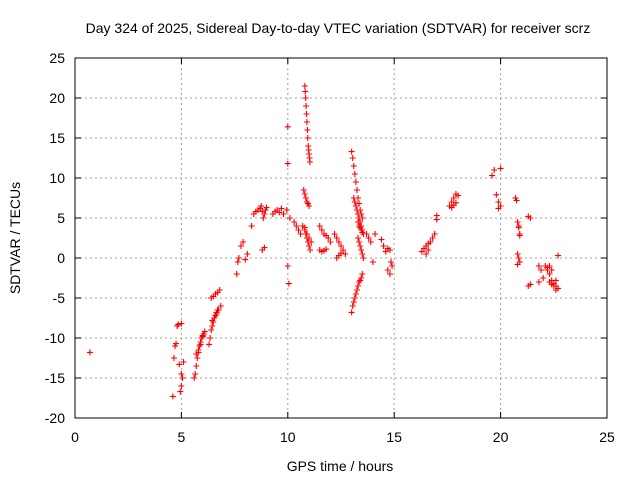 Image resolution: width=640 pixels, height=480 pixels. What do you see at coordinates (55, 378) in the screenshot?
I see `y-tick-label: -15` at bounding box center [55, 378].